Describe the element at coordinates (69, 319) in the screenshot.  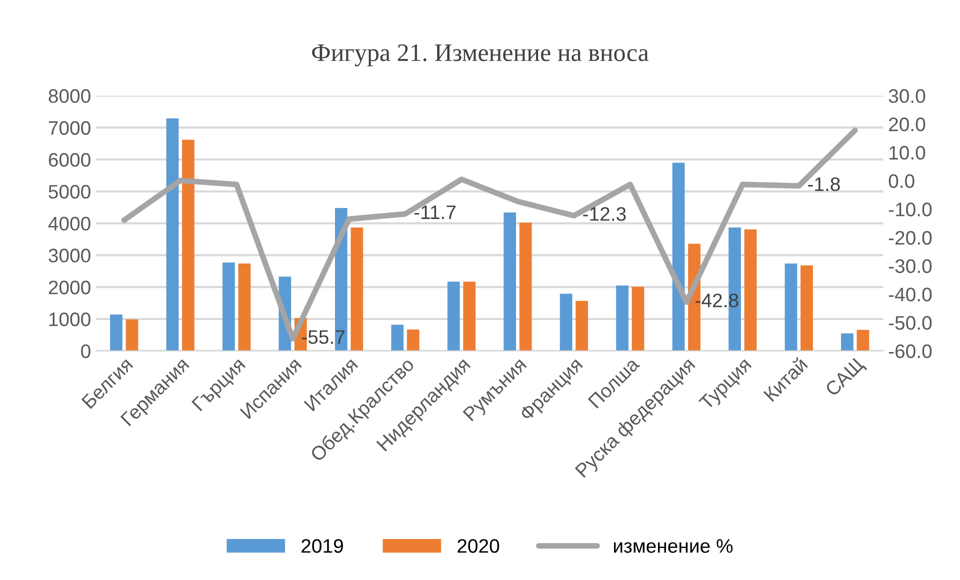
I see `y-tick-label: 1000` at that location.